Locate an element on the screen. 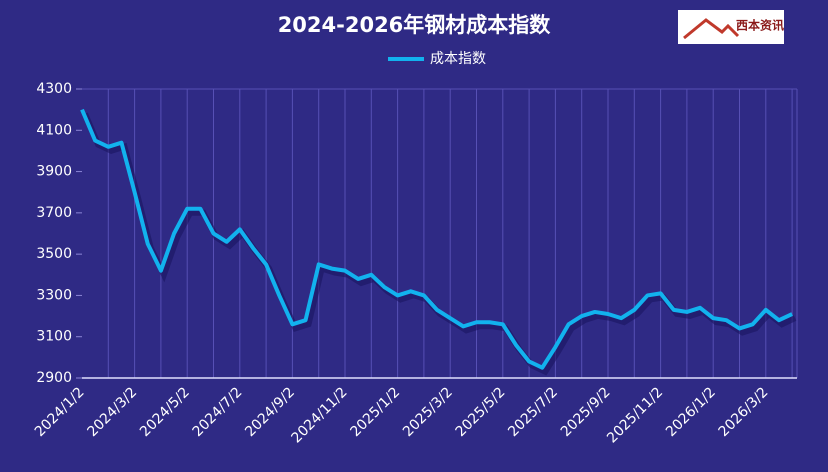 This screenshot has width=828, height=472. y-tick-label: 3900 is located at coordinates (54, 172).